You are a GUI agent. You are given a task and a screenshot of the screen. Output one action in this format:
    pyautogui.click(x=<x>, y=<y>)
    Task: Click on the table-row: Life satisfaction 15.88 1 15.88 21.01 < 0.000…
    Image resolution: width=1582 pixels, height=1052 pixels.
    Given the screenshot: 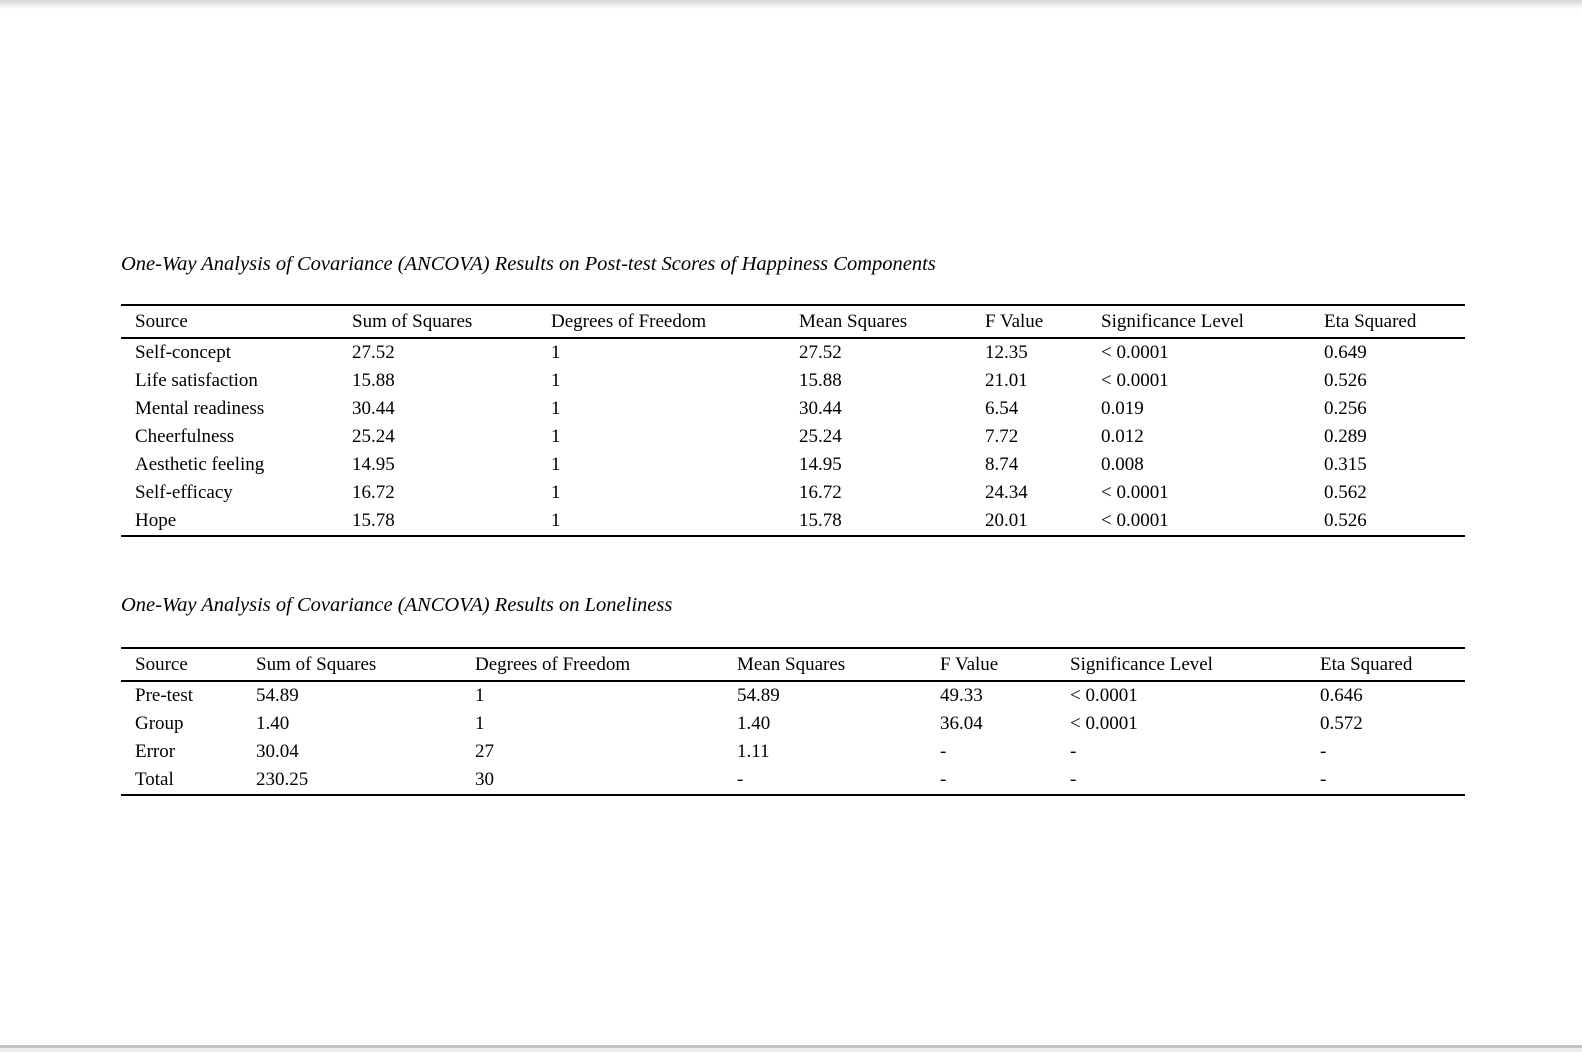 What is the action you would take?
    pyautogui.click(x=793, y=381)
    